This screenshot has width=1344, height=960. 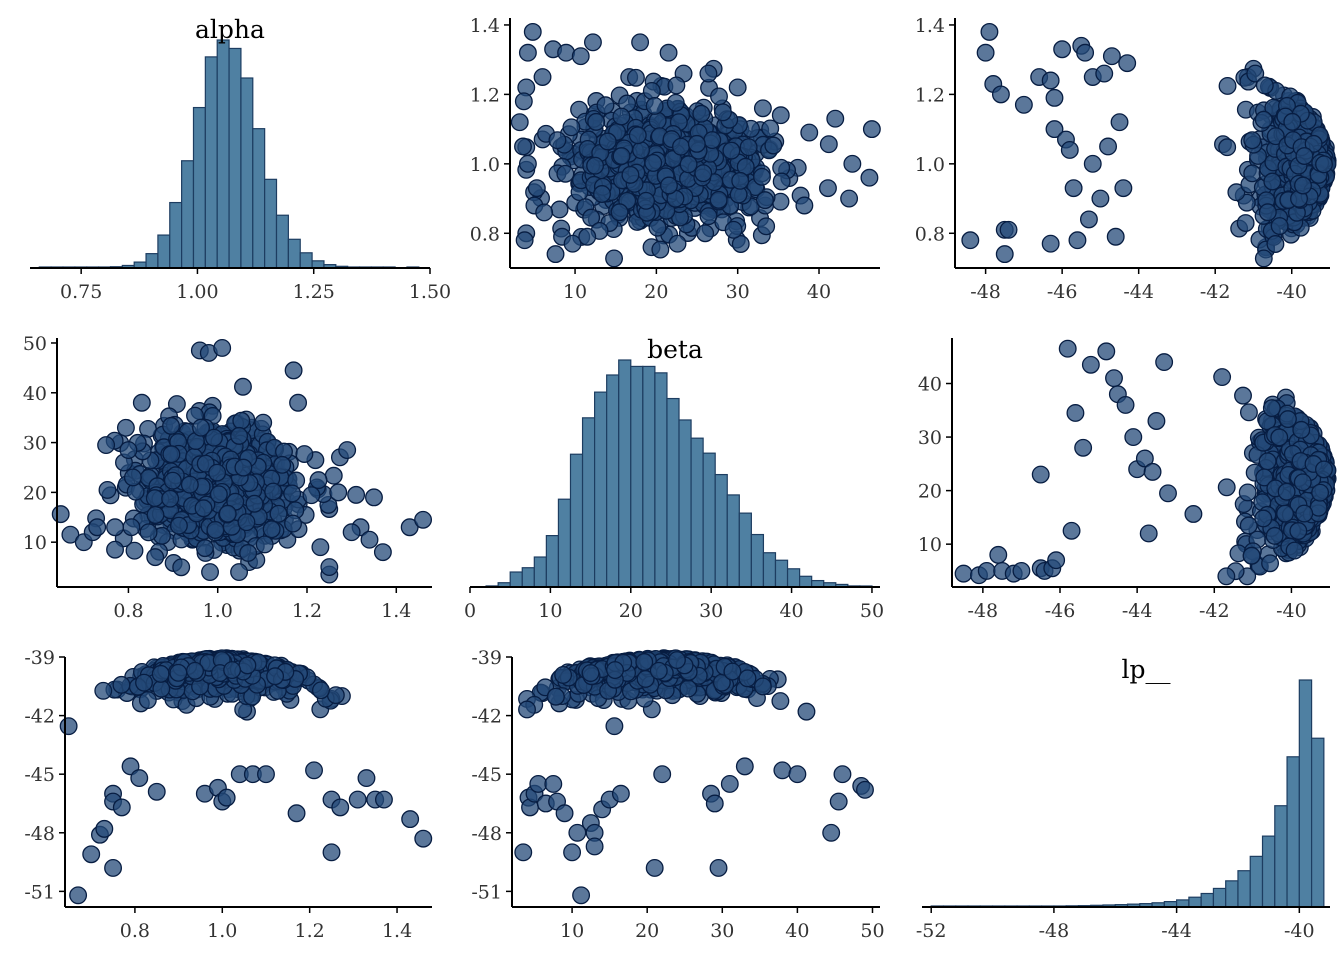 What do you see at coordinates (550, 611) in the screenshot?
I see `beta-hist-x-tick-label: 10` at bounding box center [550, 611].